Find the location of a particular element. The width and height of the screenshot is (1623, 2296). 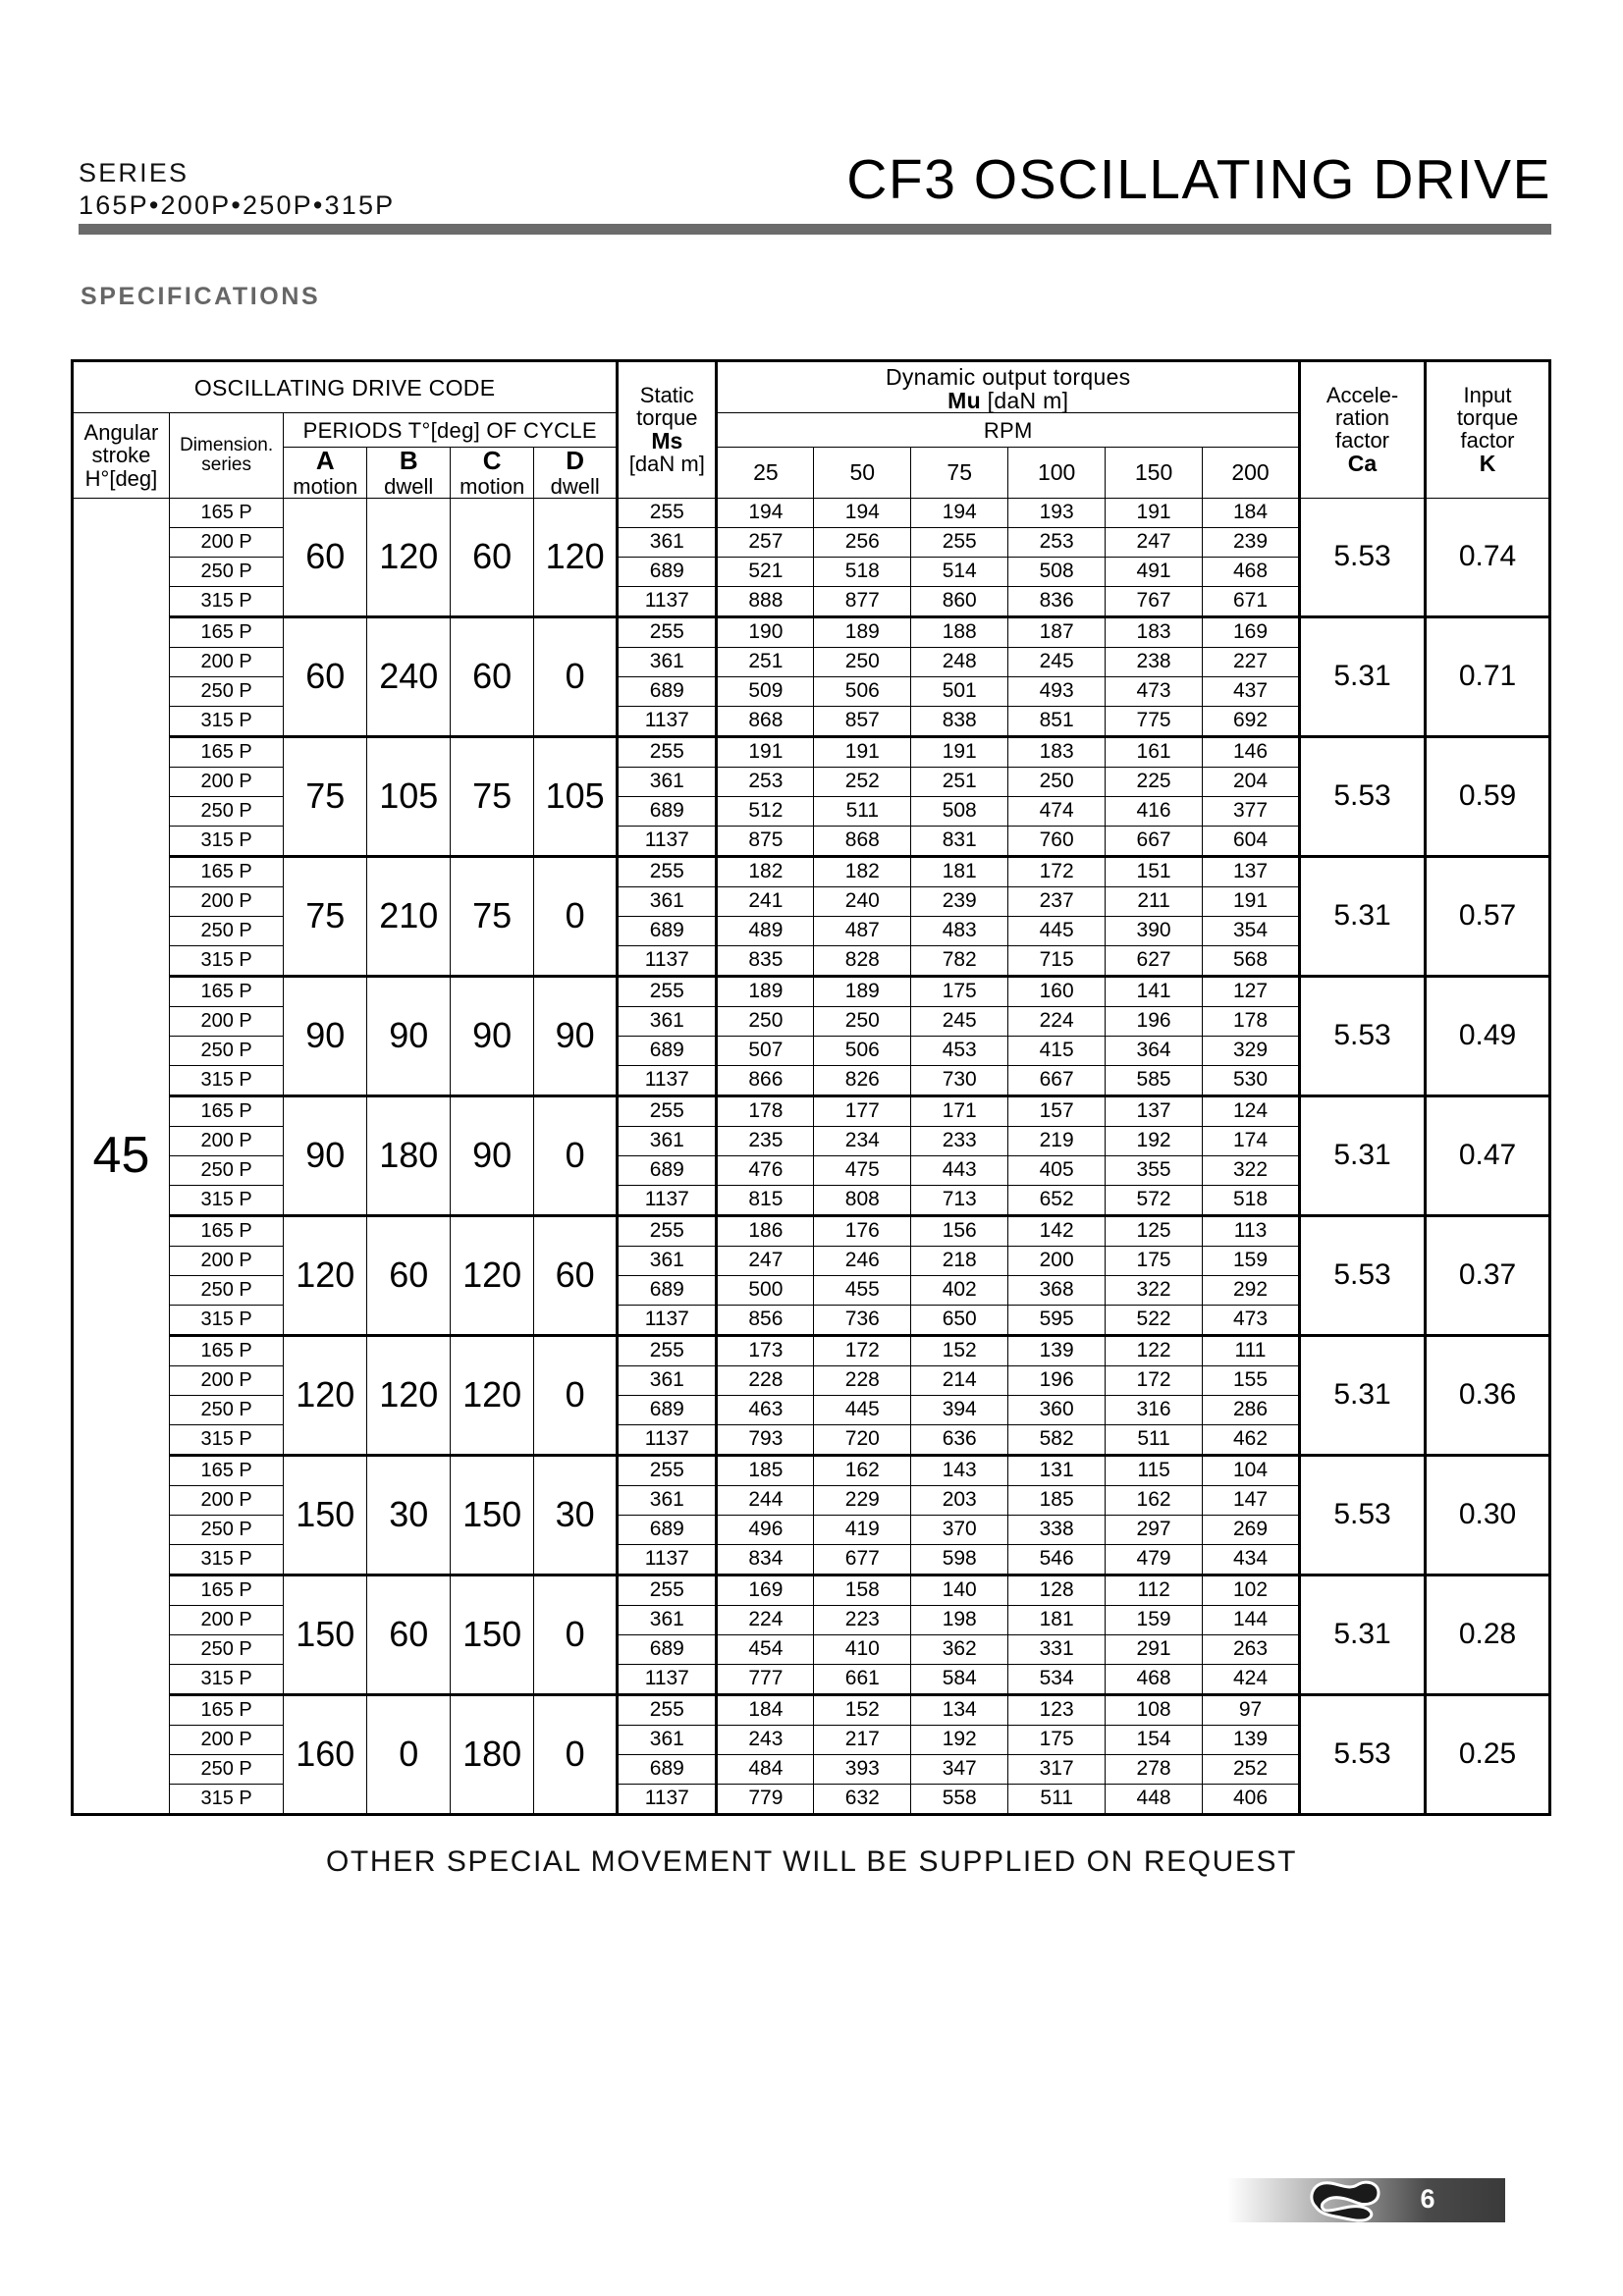

cell-period-a: 75 is located at coordinates (325, 796).